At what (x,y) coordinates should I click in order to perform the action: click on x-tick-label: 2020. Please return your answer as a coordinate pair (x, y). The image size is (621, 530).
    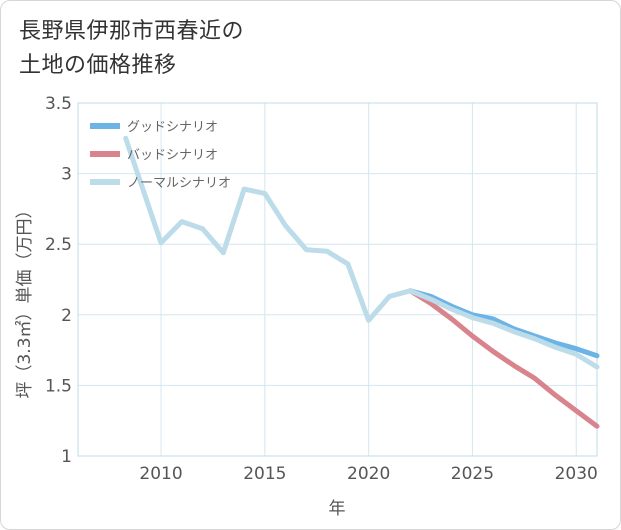
    Looking at the image, I should click on (368, 474).